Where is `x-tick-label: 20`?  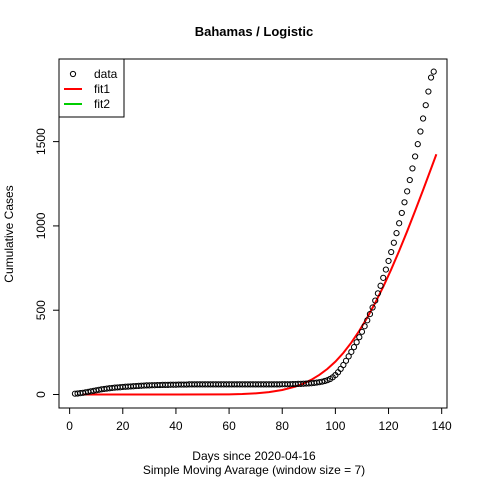
x-tick-label: 20 is located at coordinates (123, 426).